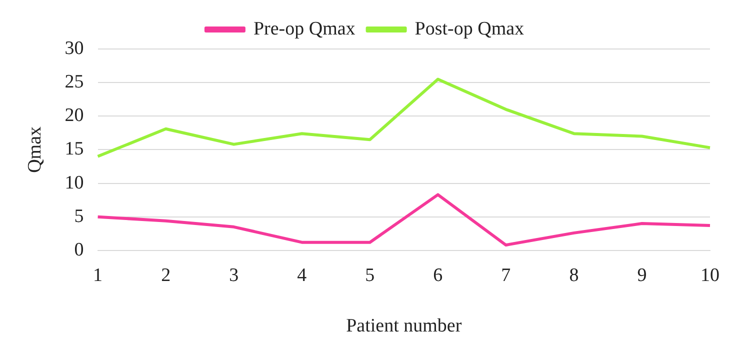  Describe the element at coordinates (35, 149) in the screenshot. I see `y-axis-title: Qmax` at that location.